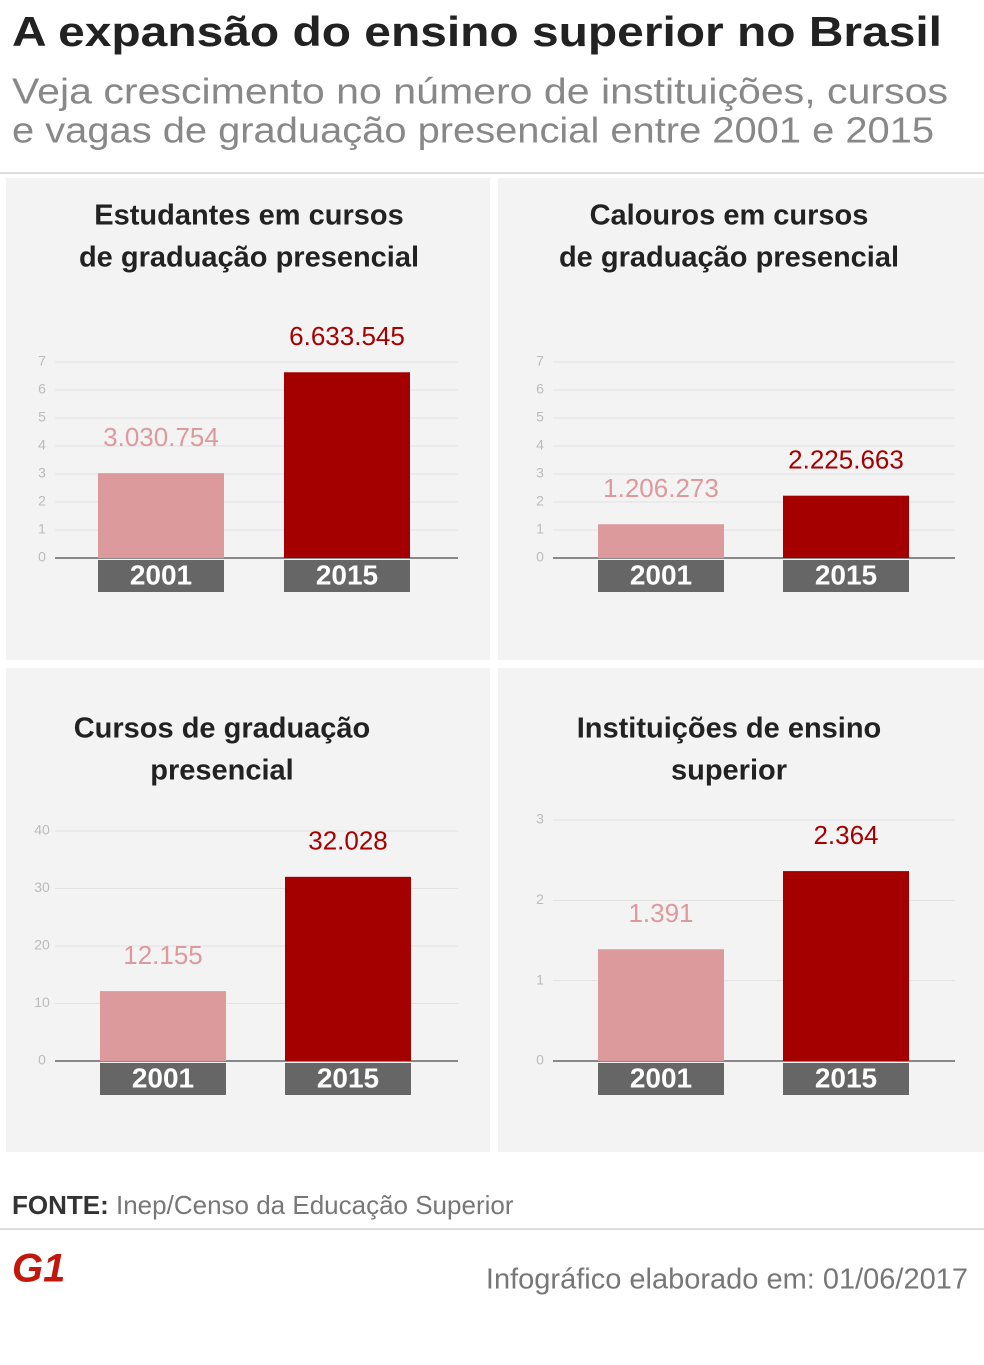  What do you see at coordinates (729, 771) in the screenshot?
I see `chart-title: superior` at bounding box center [729, 771].